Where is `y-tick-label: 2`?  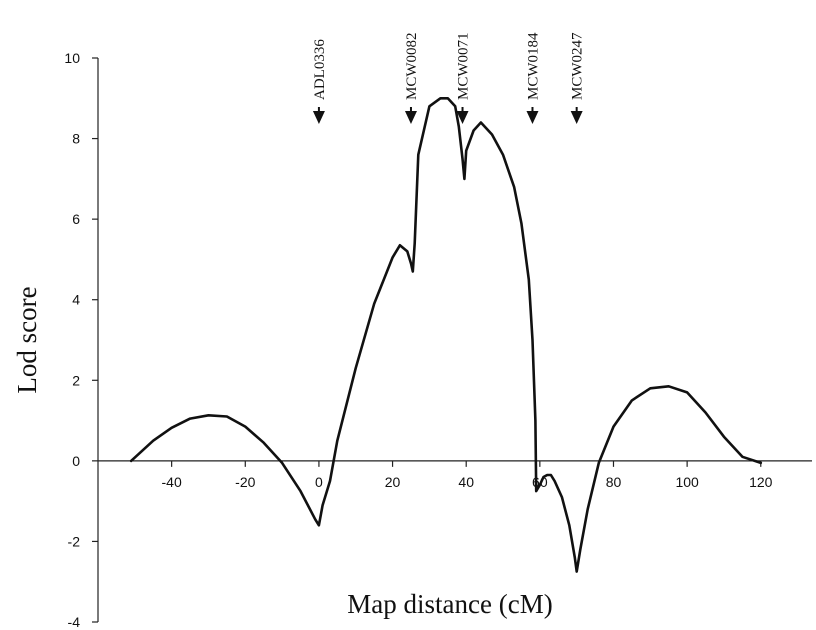
y-tick-label: 2 is located at coordinates (76, 380).